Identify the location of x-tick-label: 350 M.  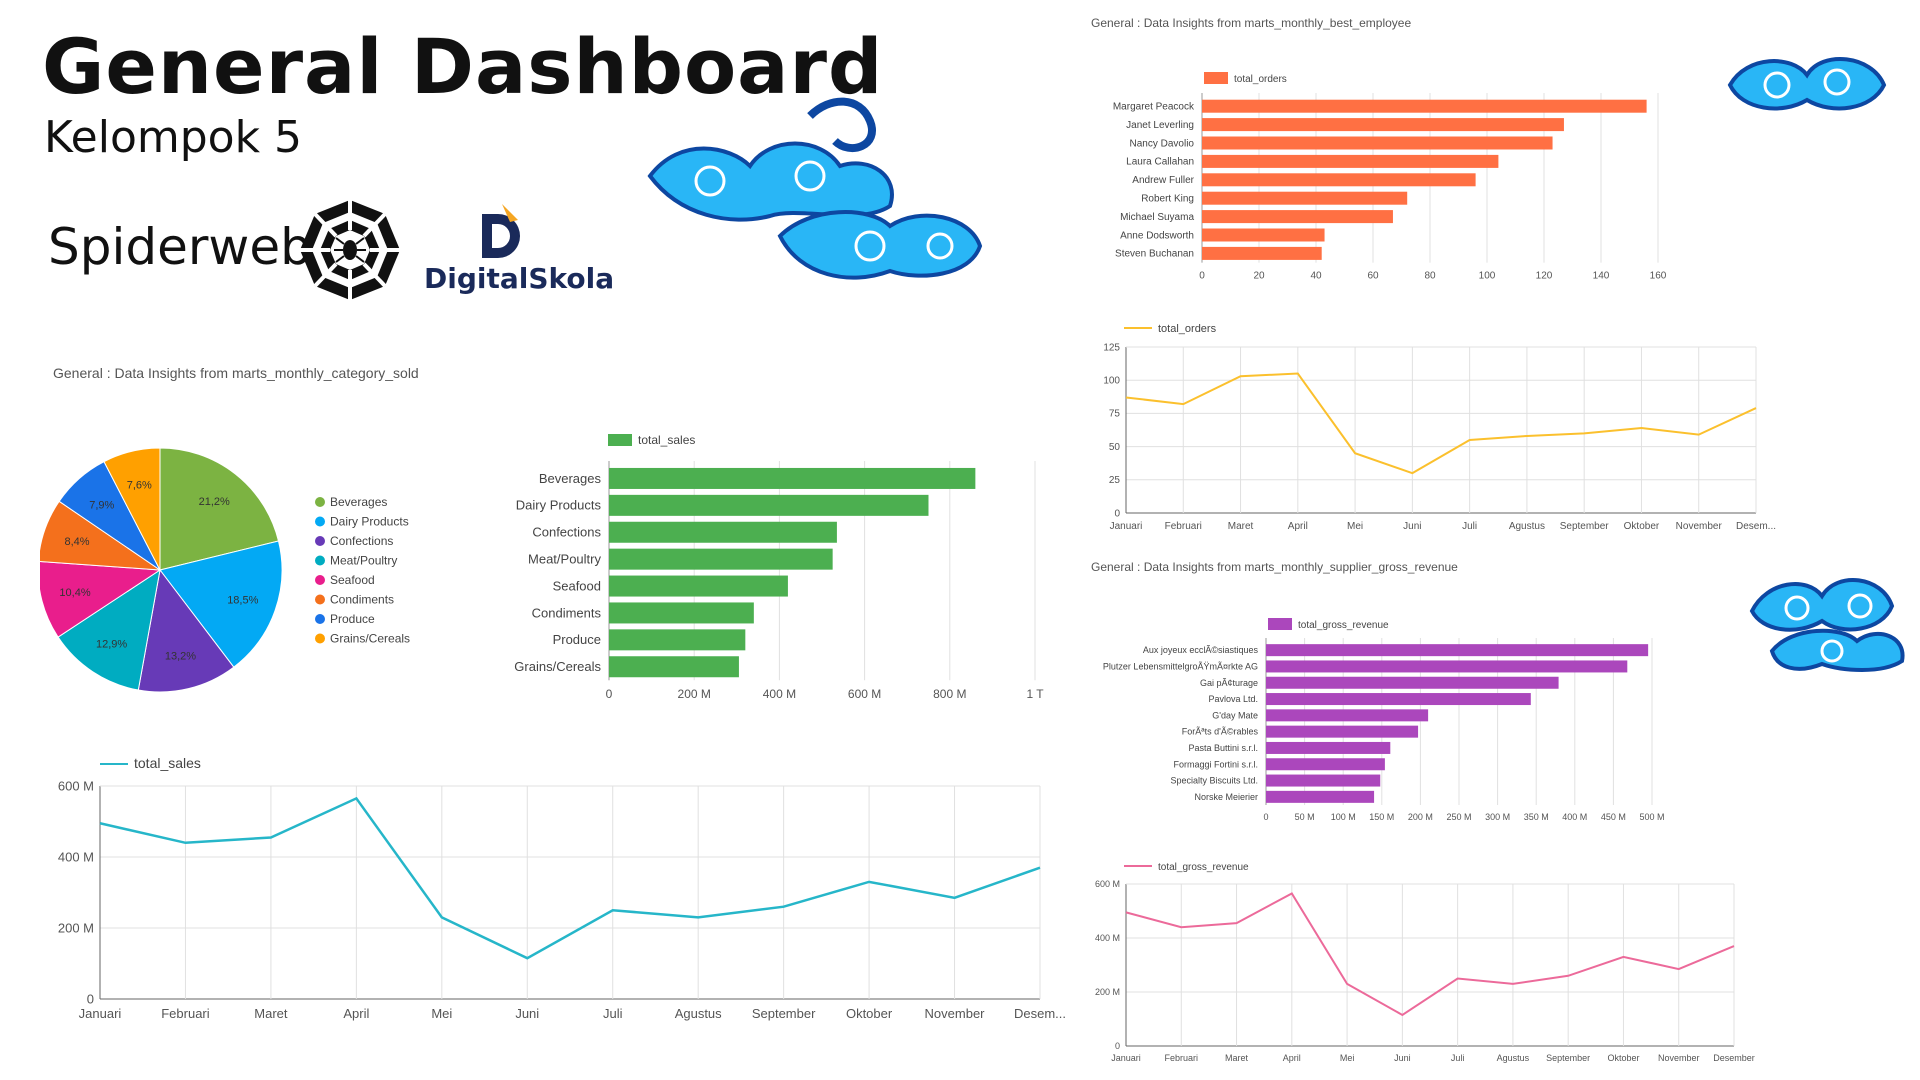
(1536, 817).